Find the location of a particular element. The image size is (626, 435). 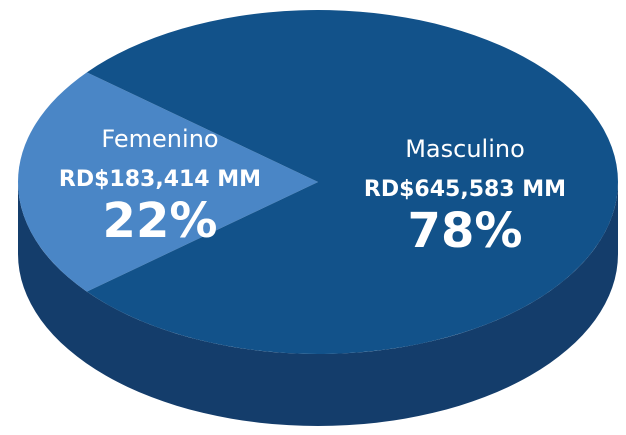

slice-percent: 22% is located at coordinates (160, 221).